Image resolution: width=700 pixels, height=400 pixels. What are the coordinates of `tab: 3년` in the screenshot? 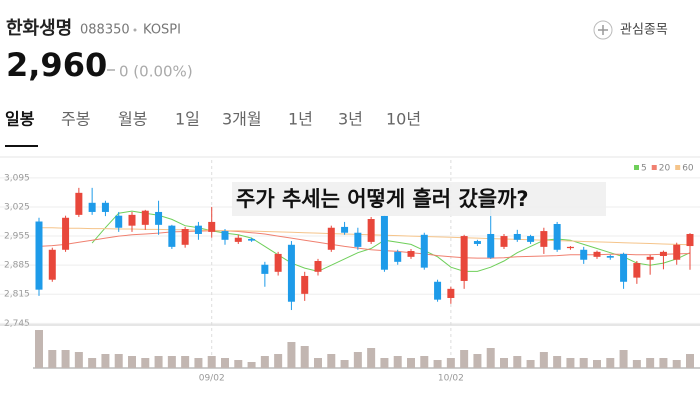 It's located at (350, 119).